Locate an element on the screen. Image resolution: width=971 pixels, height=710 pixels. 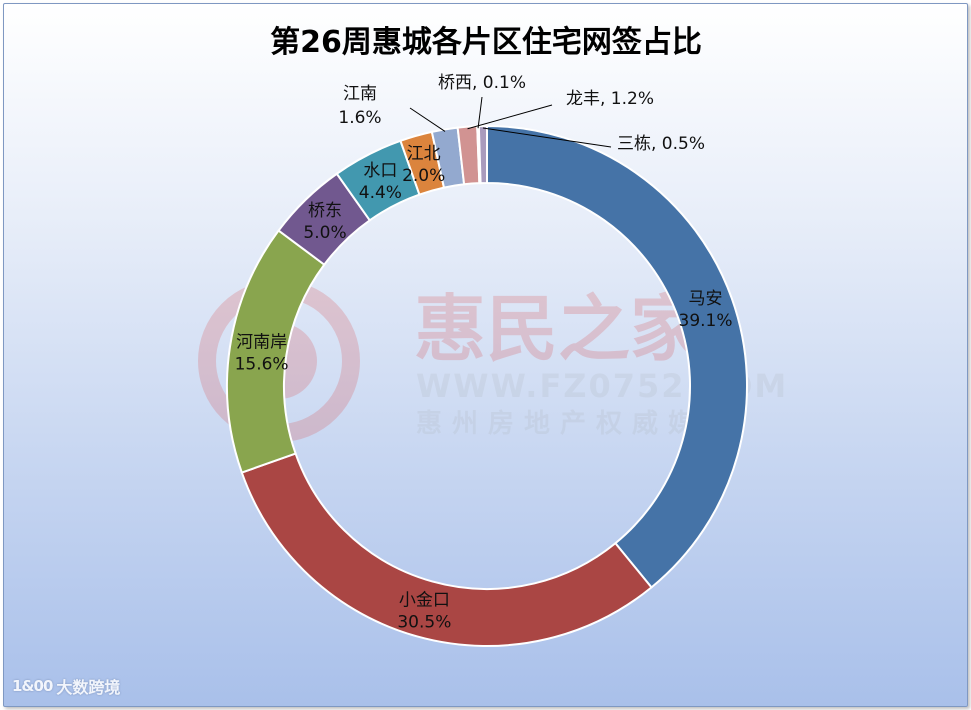
slice-小金口 is located at coordinates (446, 549).